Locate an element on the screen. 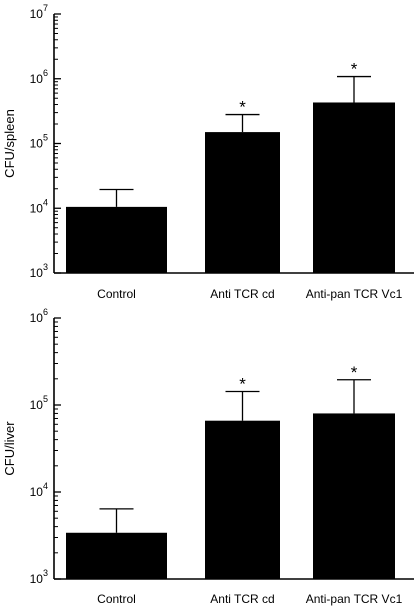 The height and width of the screenshot is (611, 414). y-axis-label: CFU/liver is located at coordinates (9, 448).